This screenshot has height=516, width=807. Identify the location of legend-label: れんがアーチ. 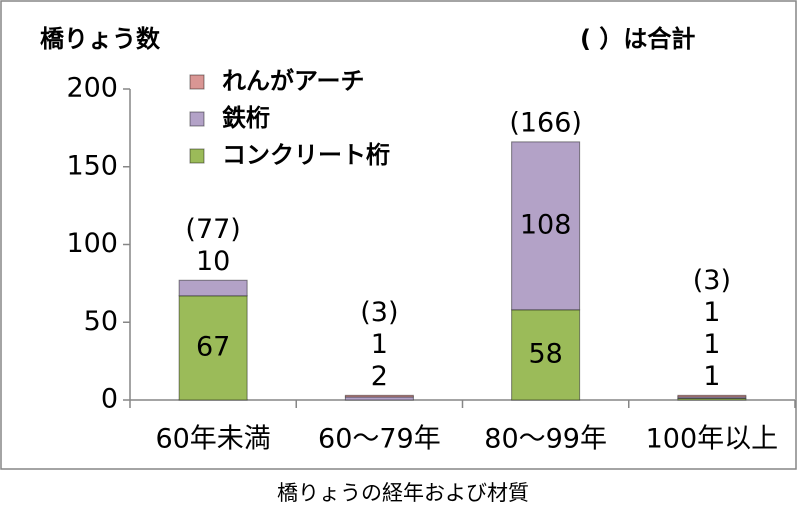
(293, 81).